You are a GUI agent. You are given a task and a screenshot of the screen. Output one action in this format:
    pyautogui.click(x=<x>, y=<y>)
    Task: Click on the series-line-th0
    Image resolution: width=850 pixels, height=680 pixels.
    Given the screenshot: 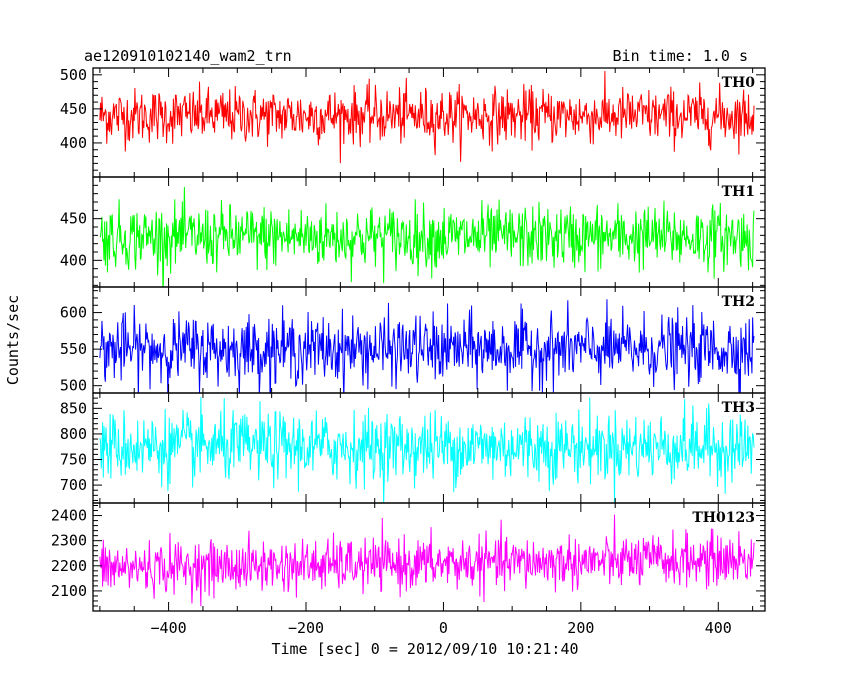 What is the action you would take?
    pyautogui.click(x=427, y=117)
    